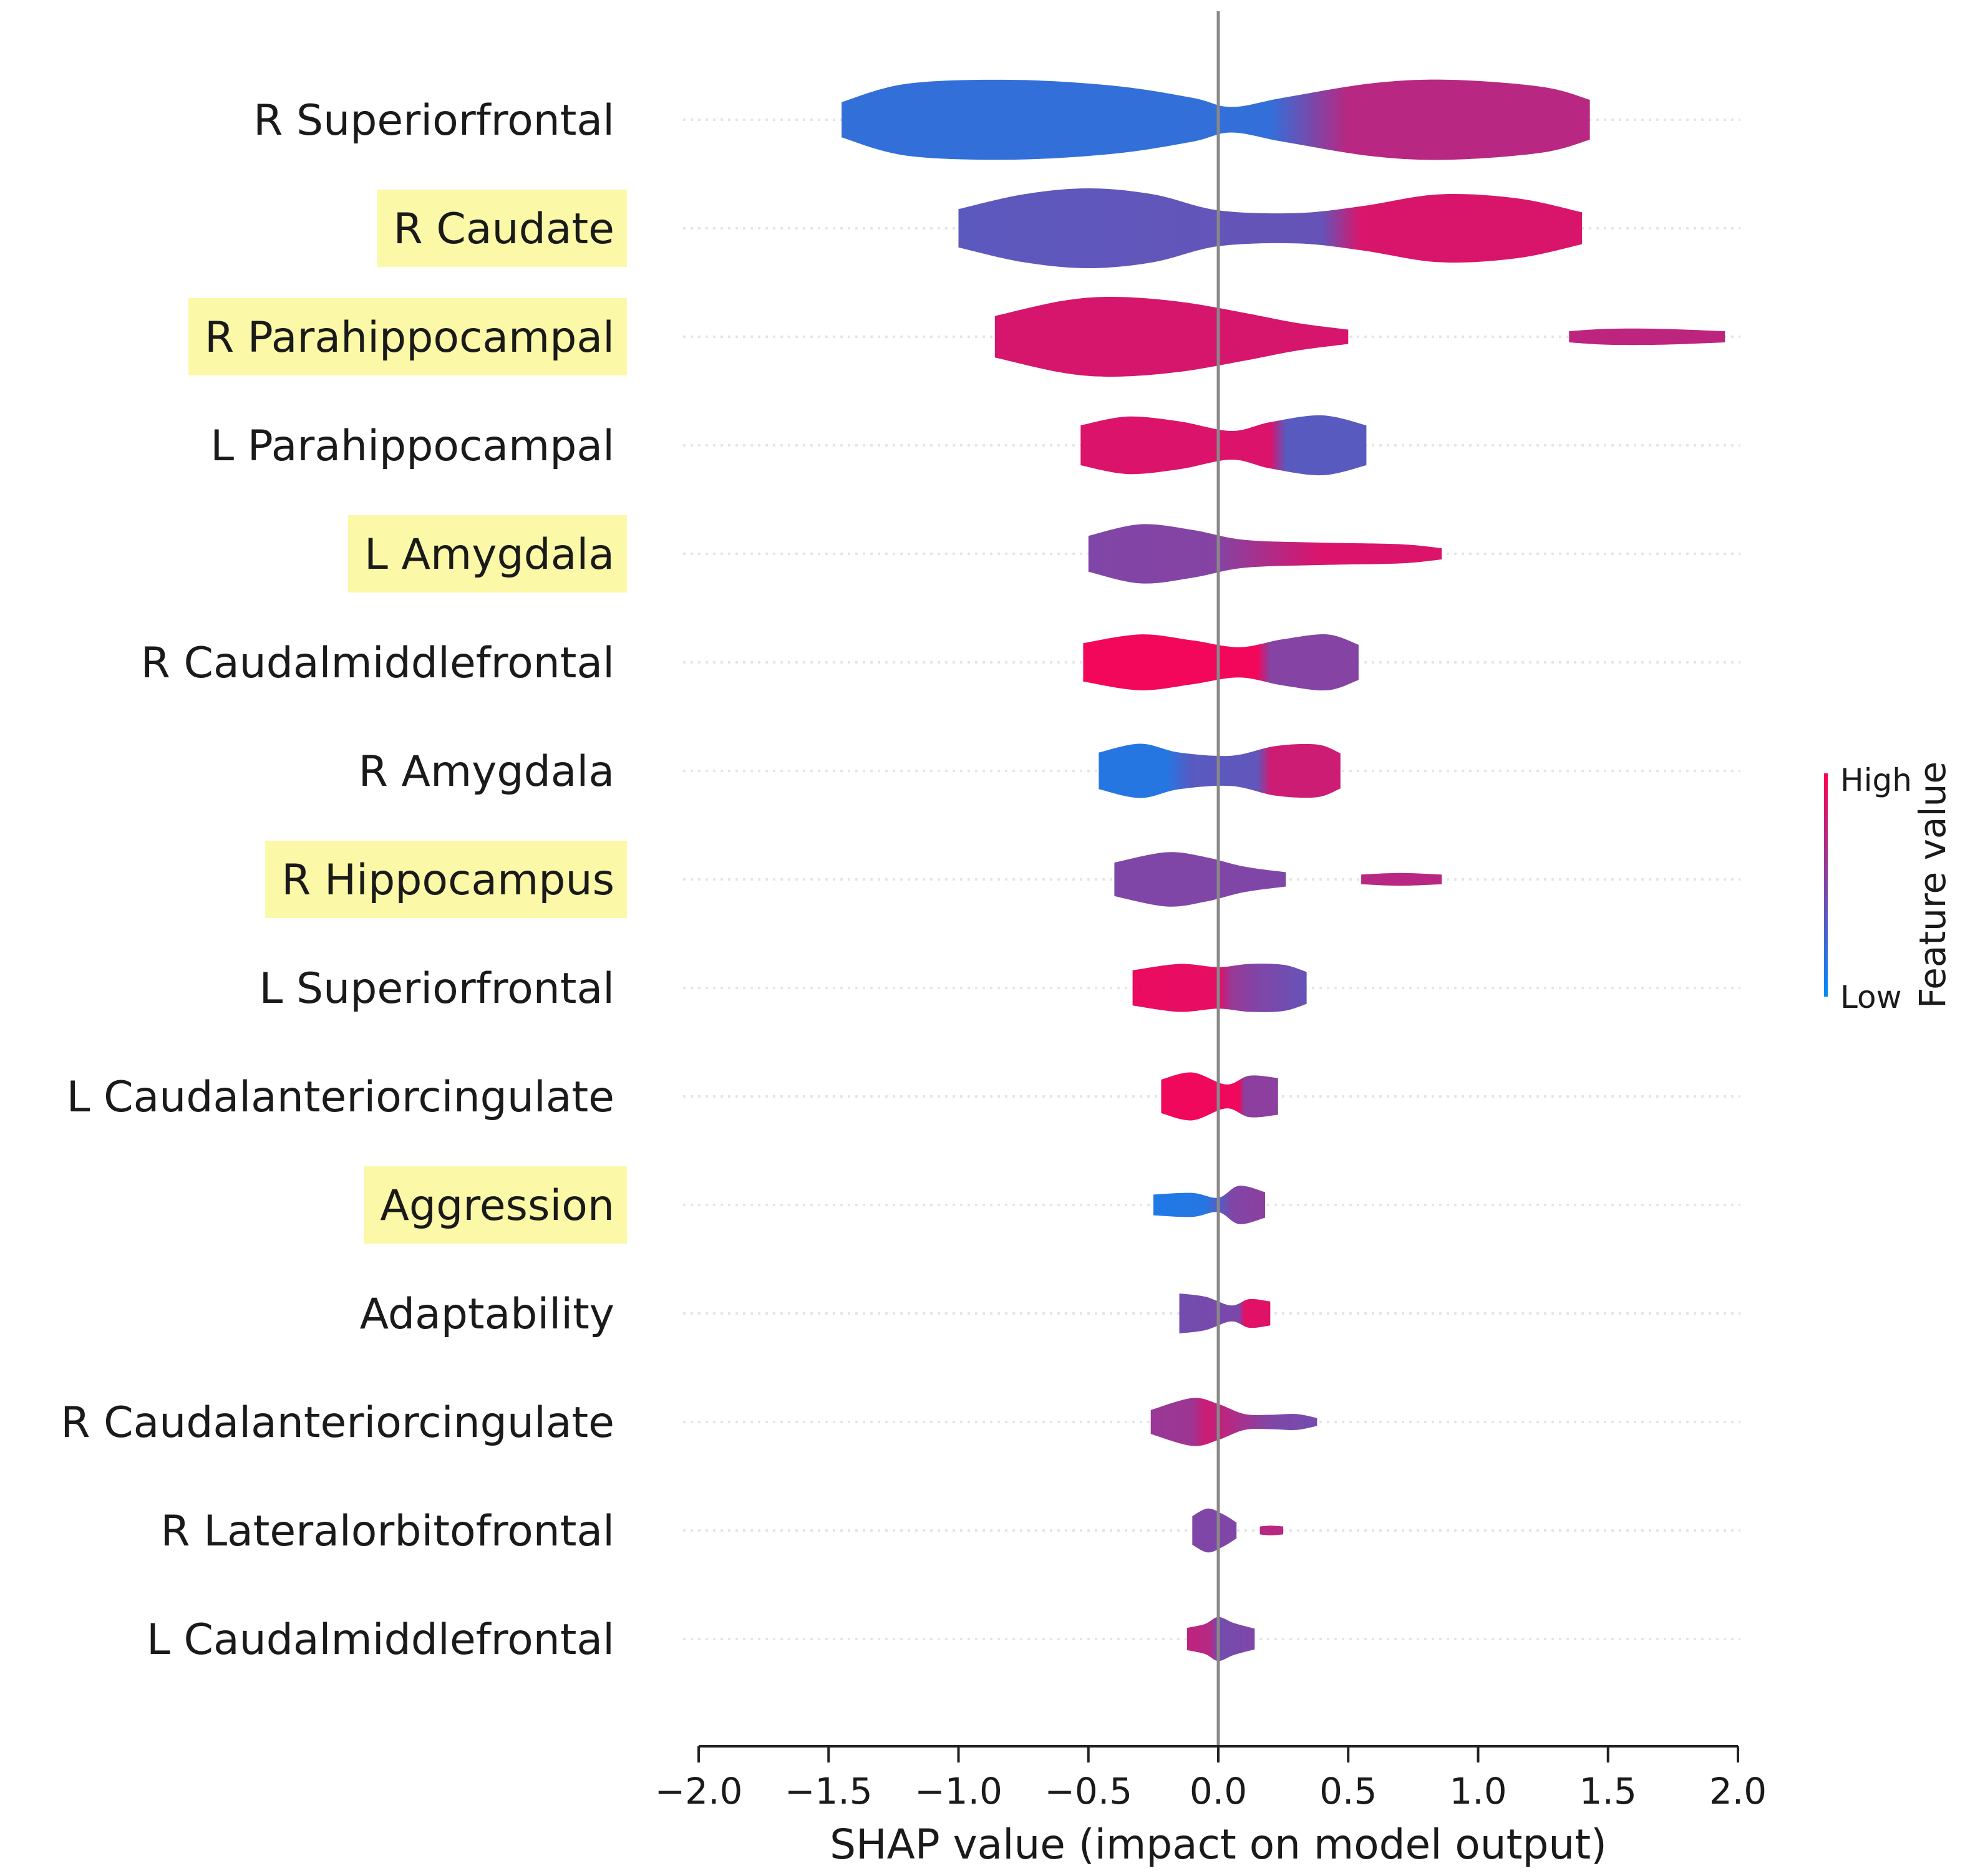  Describe the element at coordinates (1218, 1844) in the screenshot. I see `x-axis-title: SHAP value (impact on model output)` at that location.